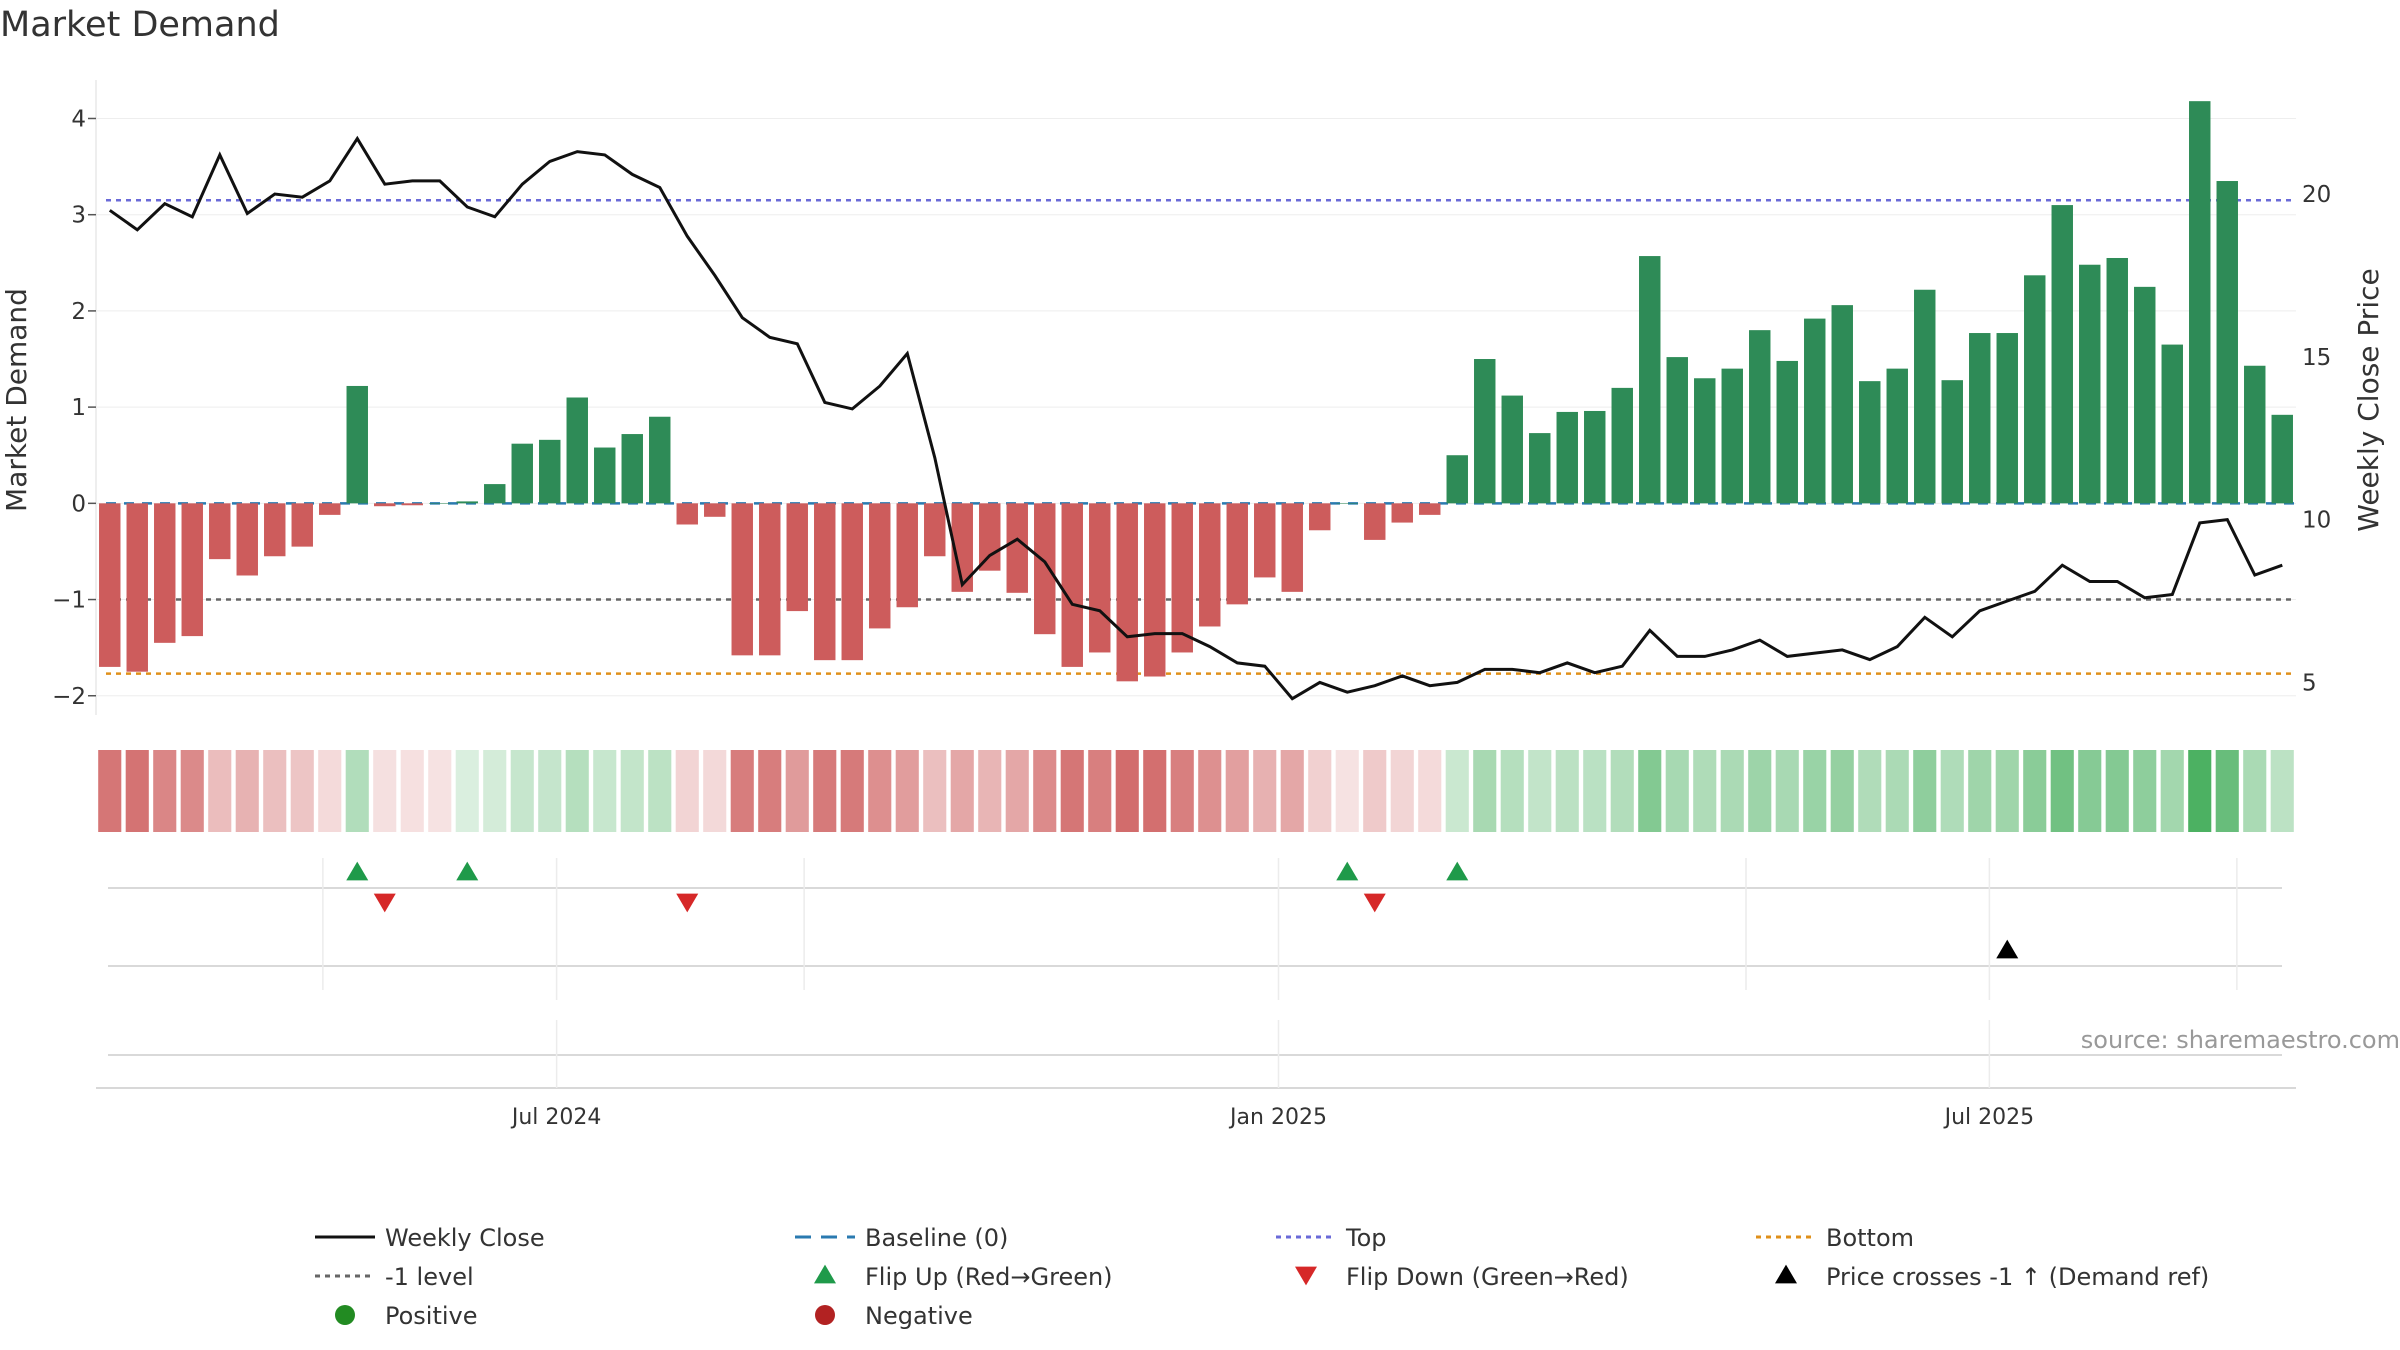 The image size is (2400, 1350). I want to click on legend-item: Price crosses -1 ↑ (Demand ref), so click(1992, 1277).